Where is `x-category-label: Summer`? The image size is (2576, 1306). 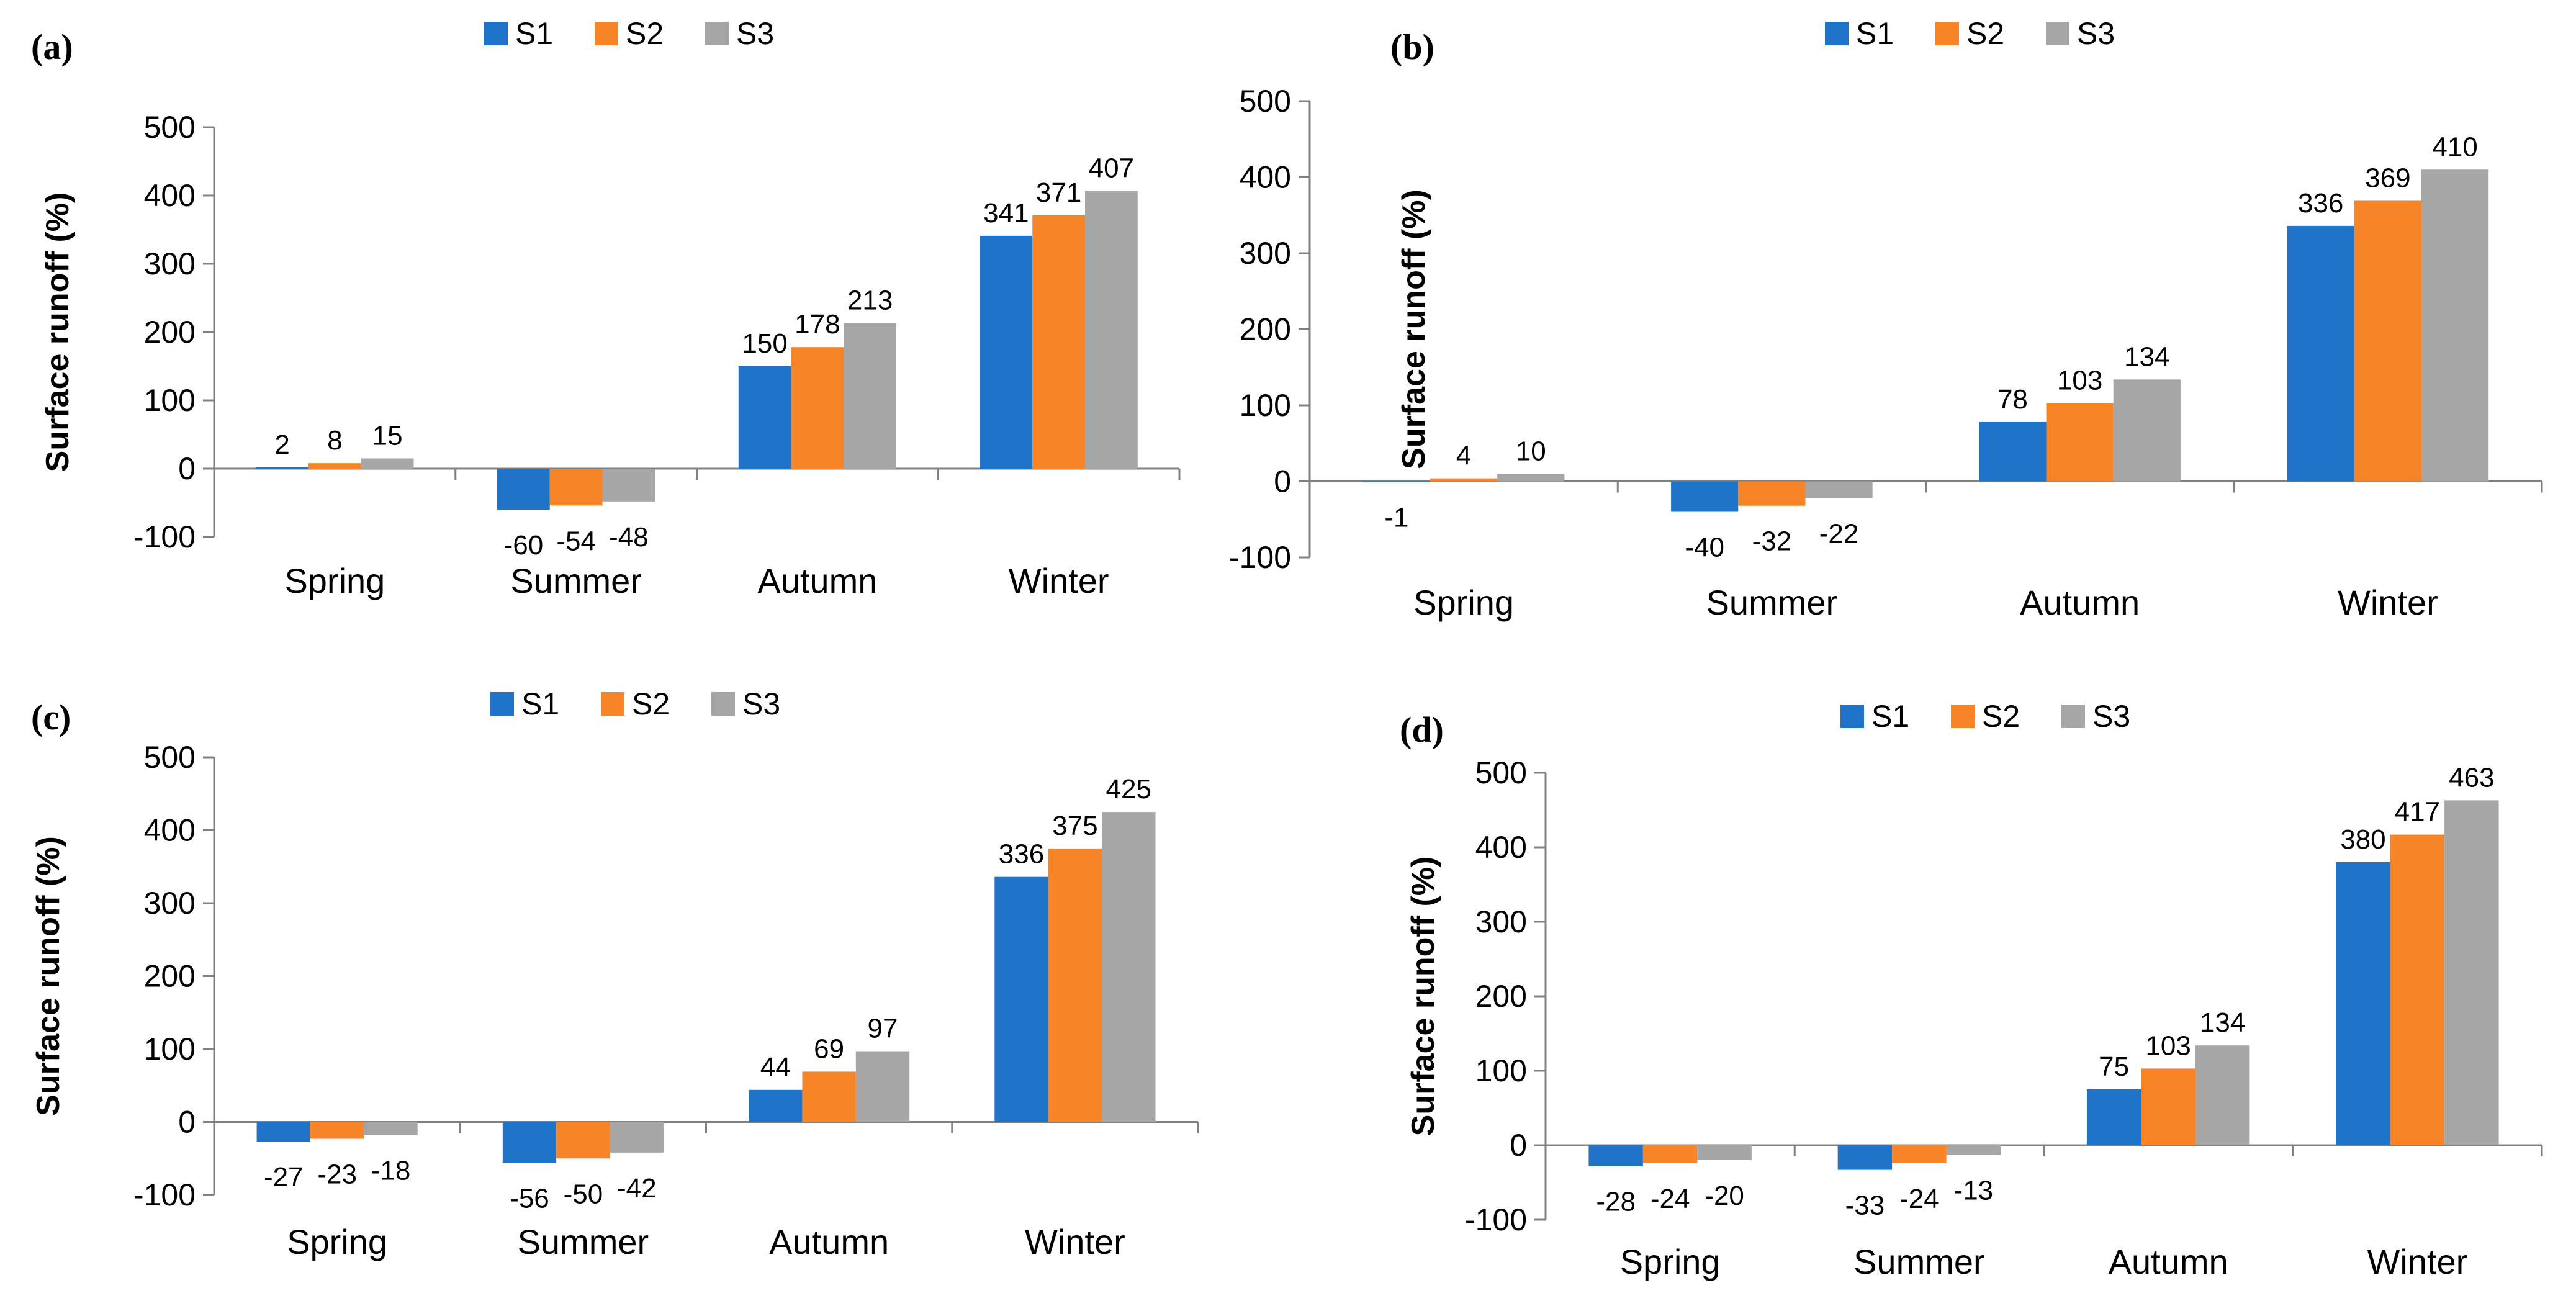 x-category-label: Summer is located at coordinates (1772, 602).